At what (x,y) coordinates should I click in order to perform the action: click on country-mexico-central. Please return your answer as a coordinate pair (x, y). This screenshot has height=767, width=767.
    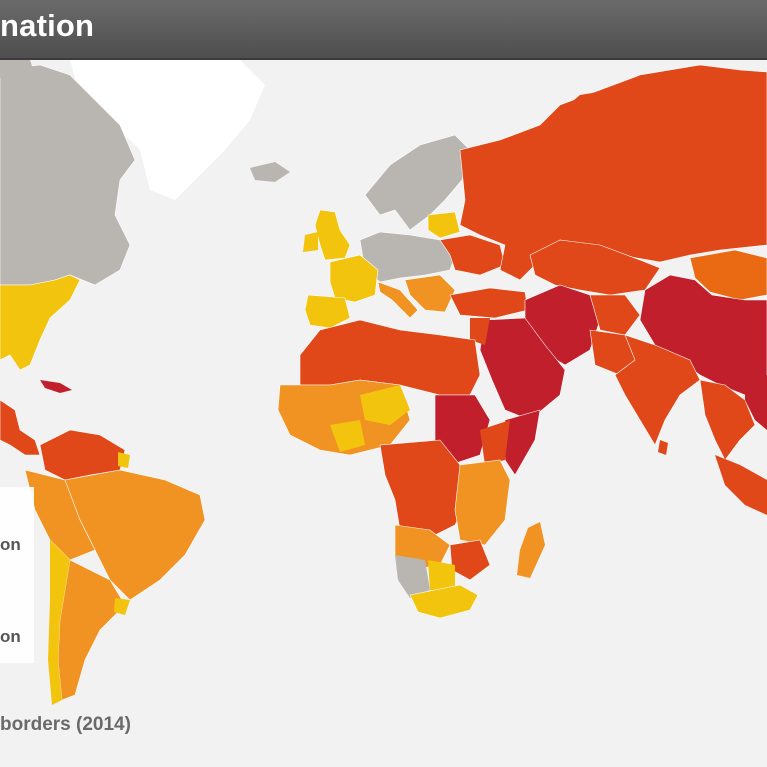
    Looking at the image, I should click on (20, 427).